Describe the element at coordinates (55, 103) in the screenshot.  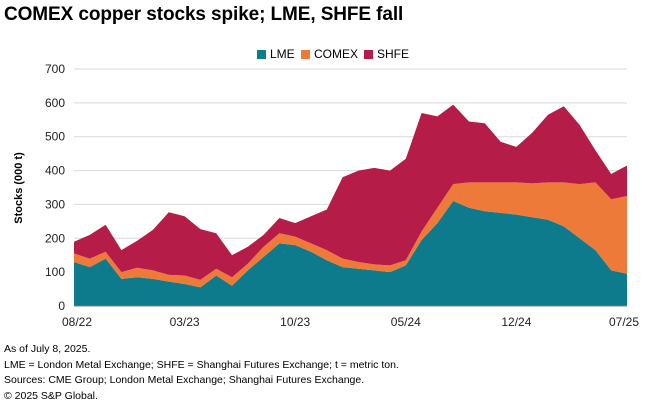
I see `y-tick-label: 600` at that location.